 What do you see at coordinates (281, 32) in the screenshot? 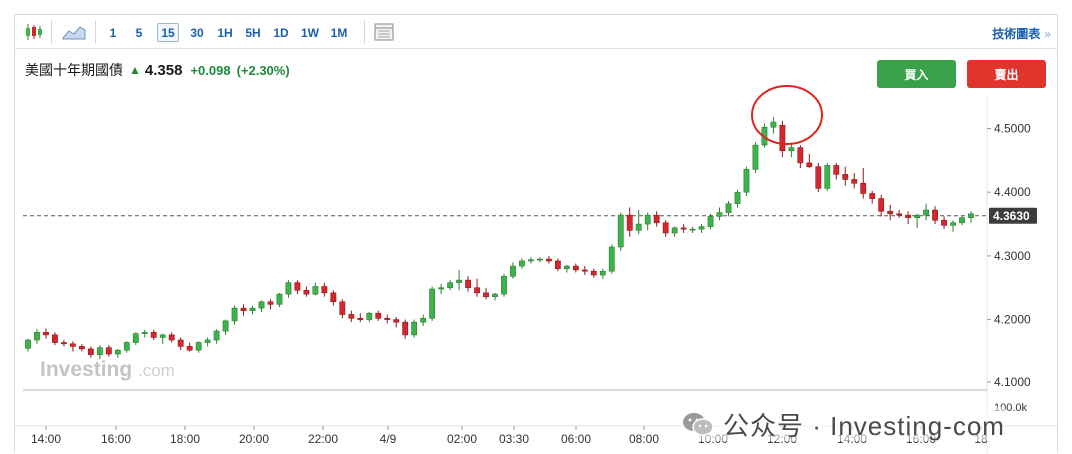
I see `interval-1d-button: 1D` at bounding box center [281, 32].